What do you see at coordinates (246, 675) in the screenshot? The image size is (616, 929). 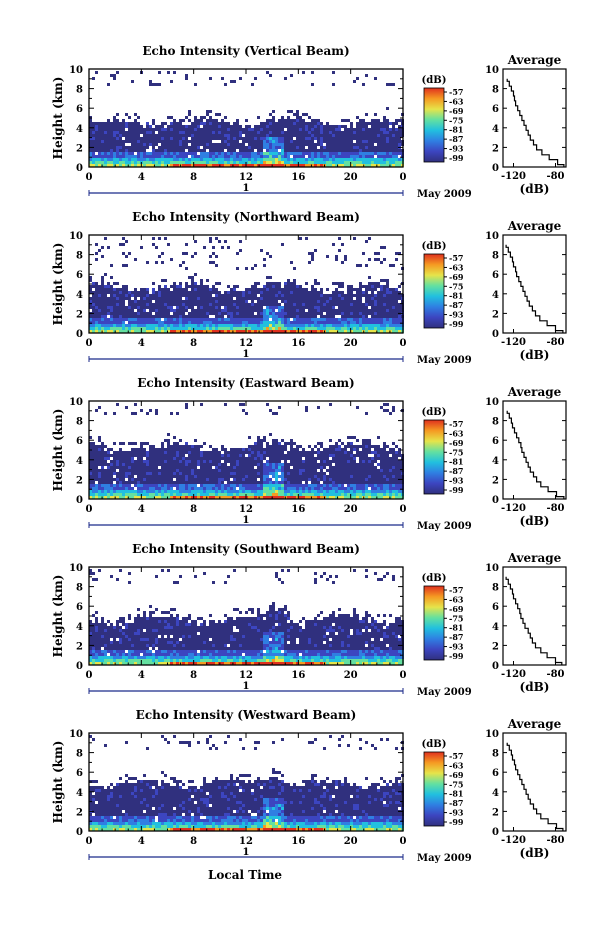 I see `x-tick-label: 12` at bounding box center [246, 675].